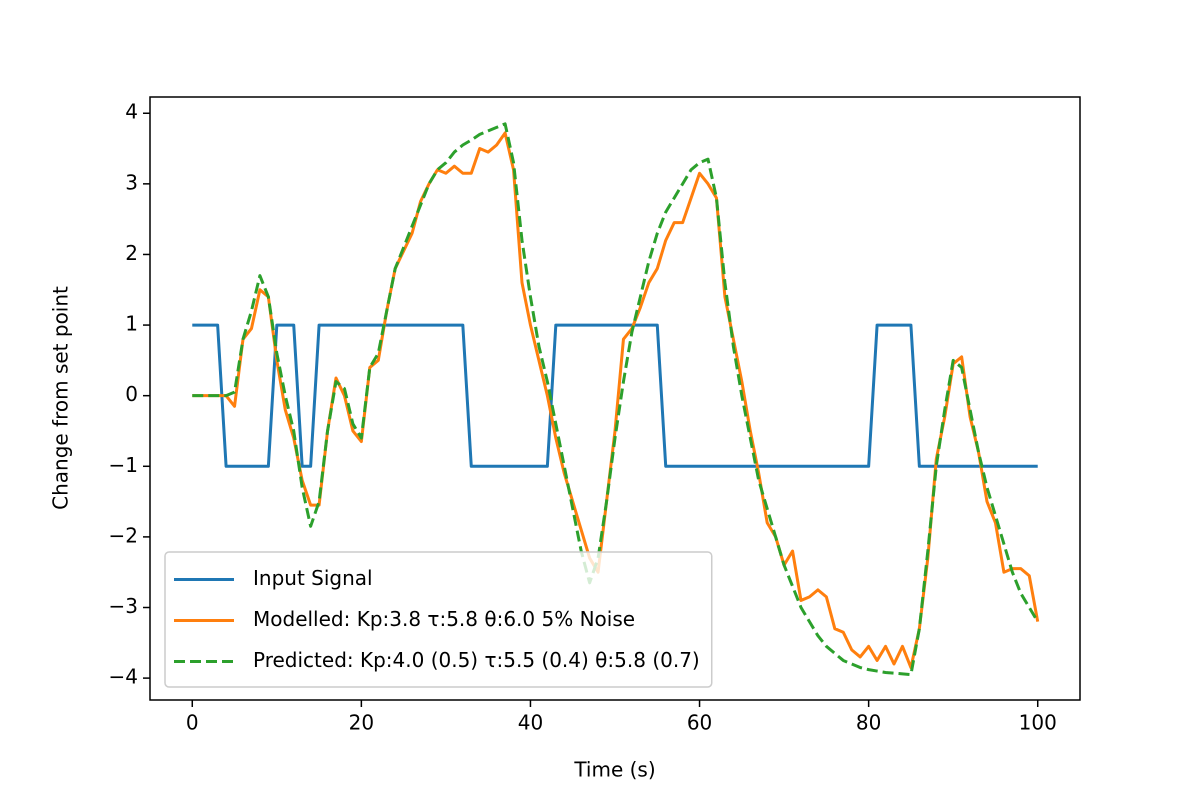 This screenshot has height=800, width=1200. What do you see at coordinates (192, 723) in the screenshot?
I see `x-tick-label: 0` at bounding box center [192, 723].